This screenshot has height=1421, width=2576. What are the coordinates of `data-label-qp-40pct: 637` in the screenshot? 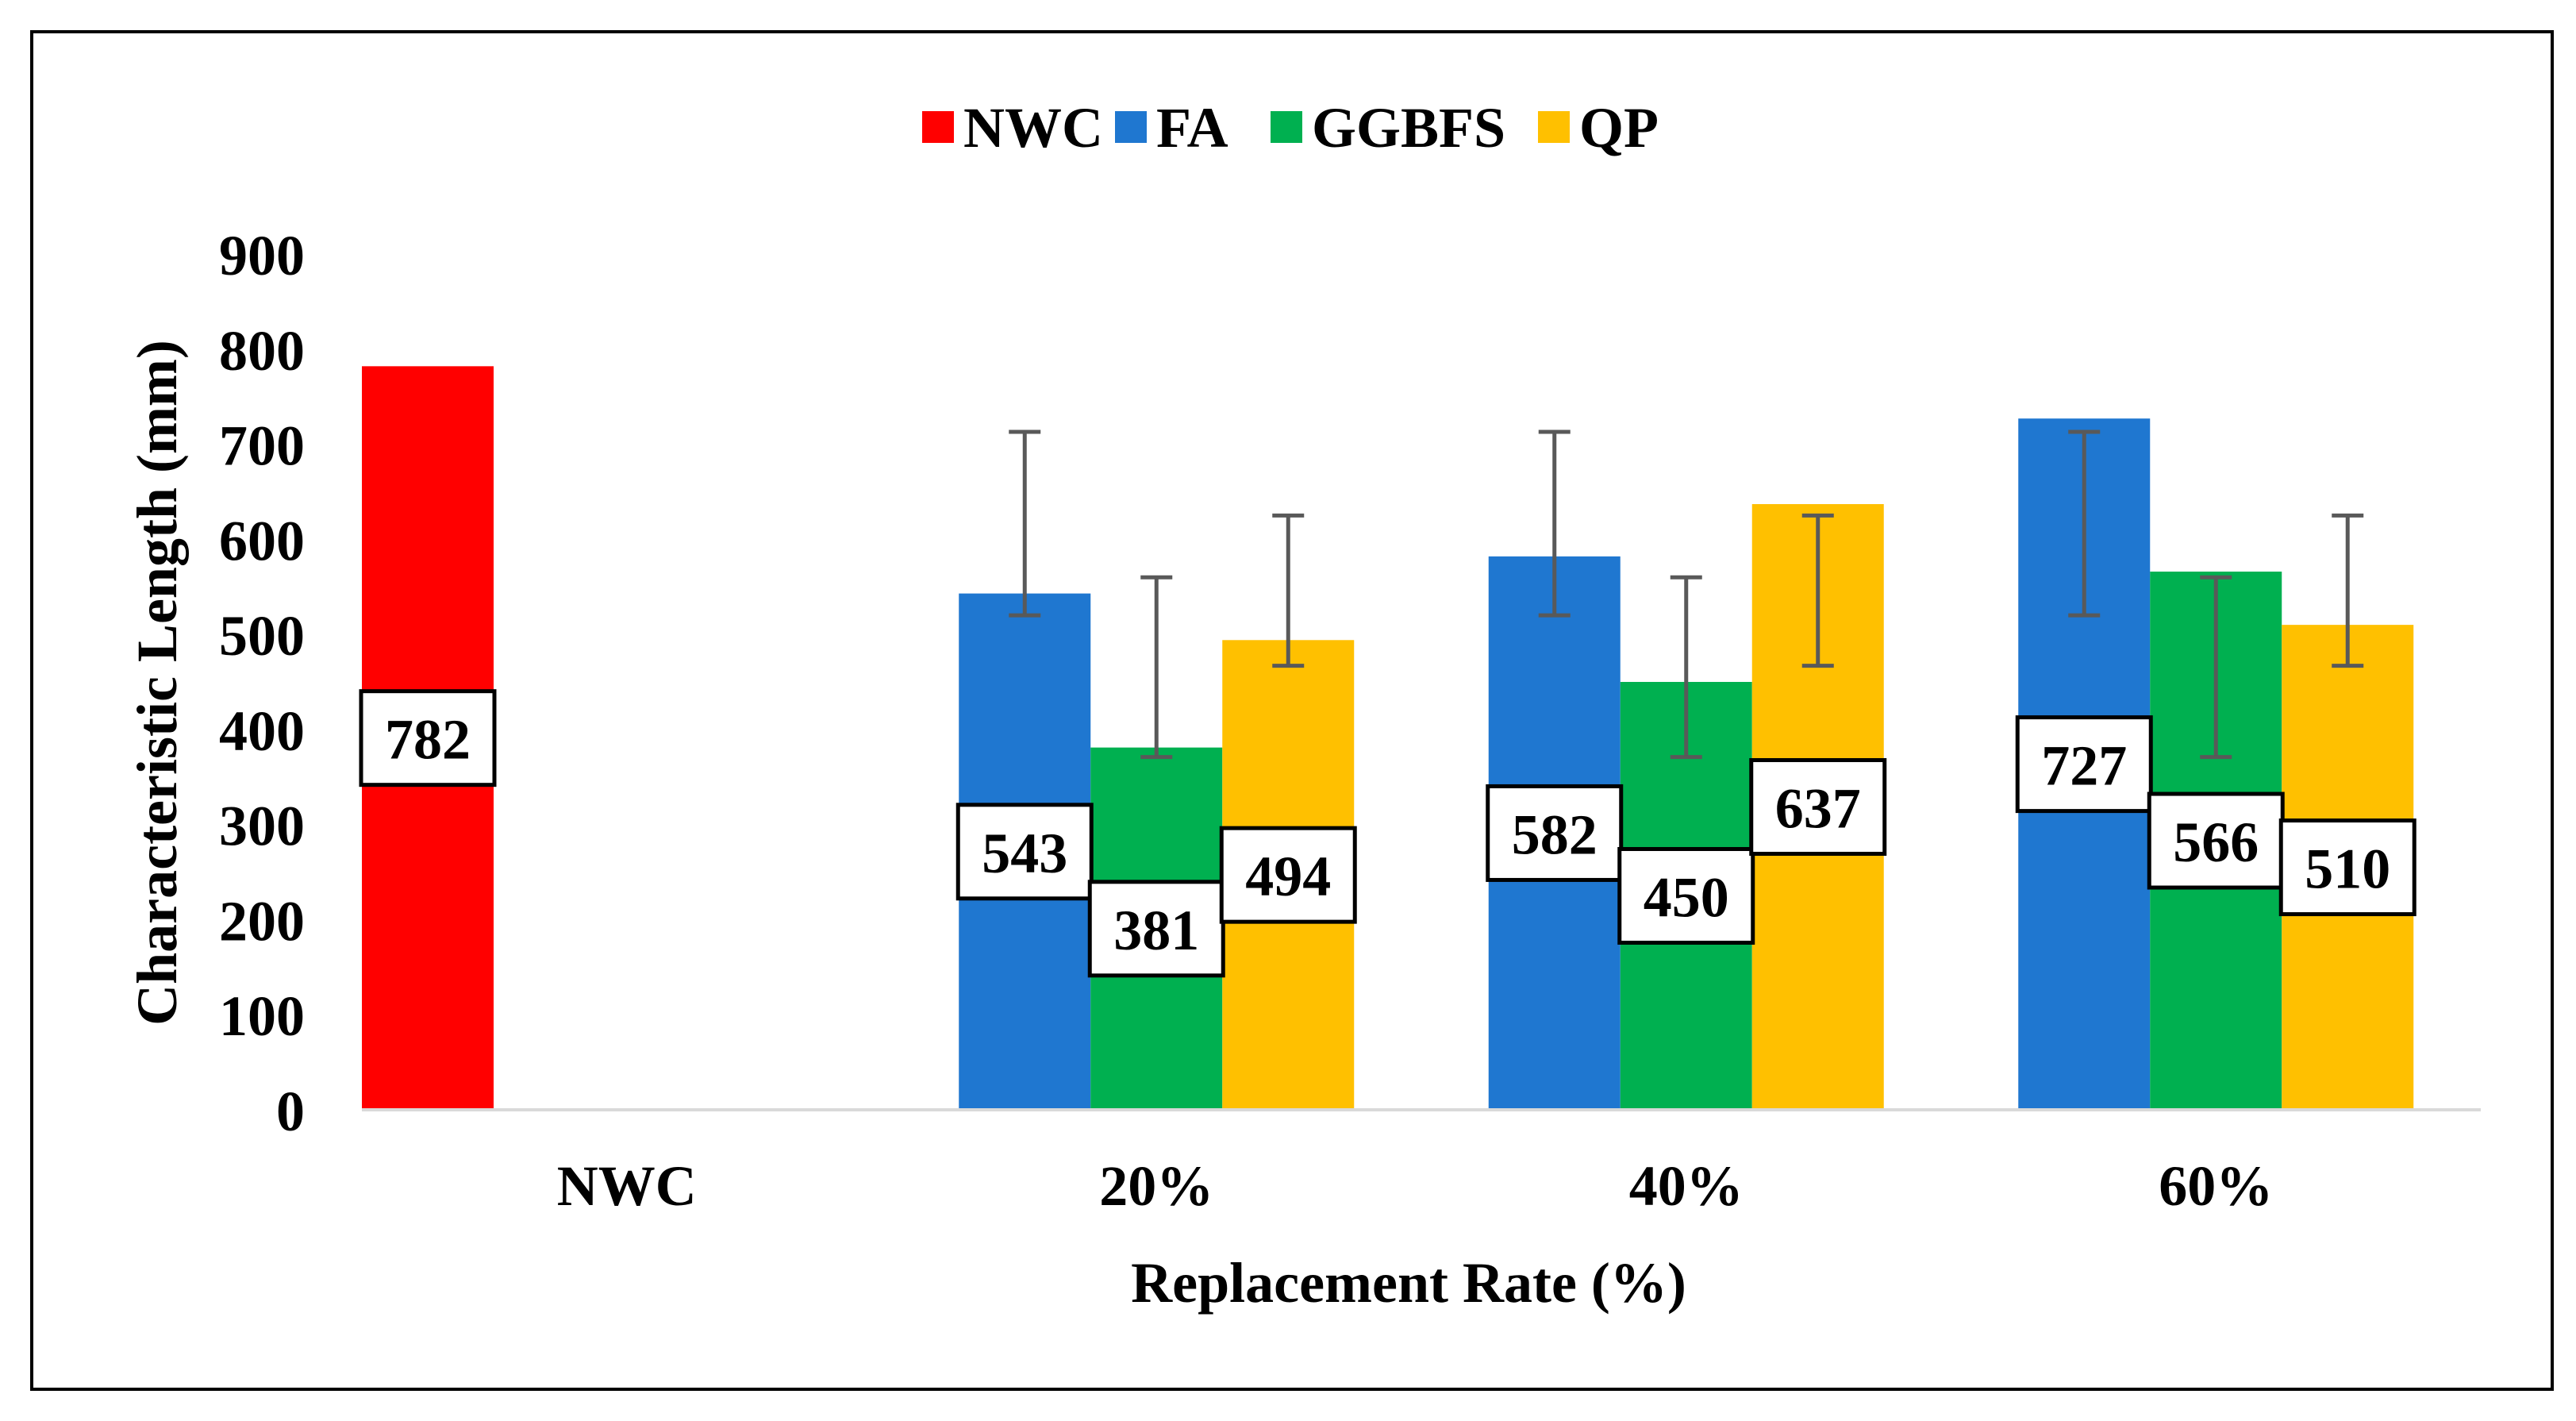 It's located at (1818, 807).